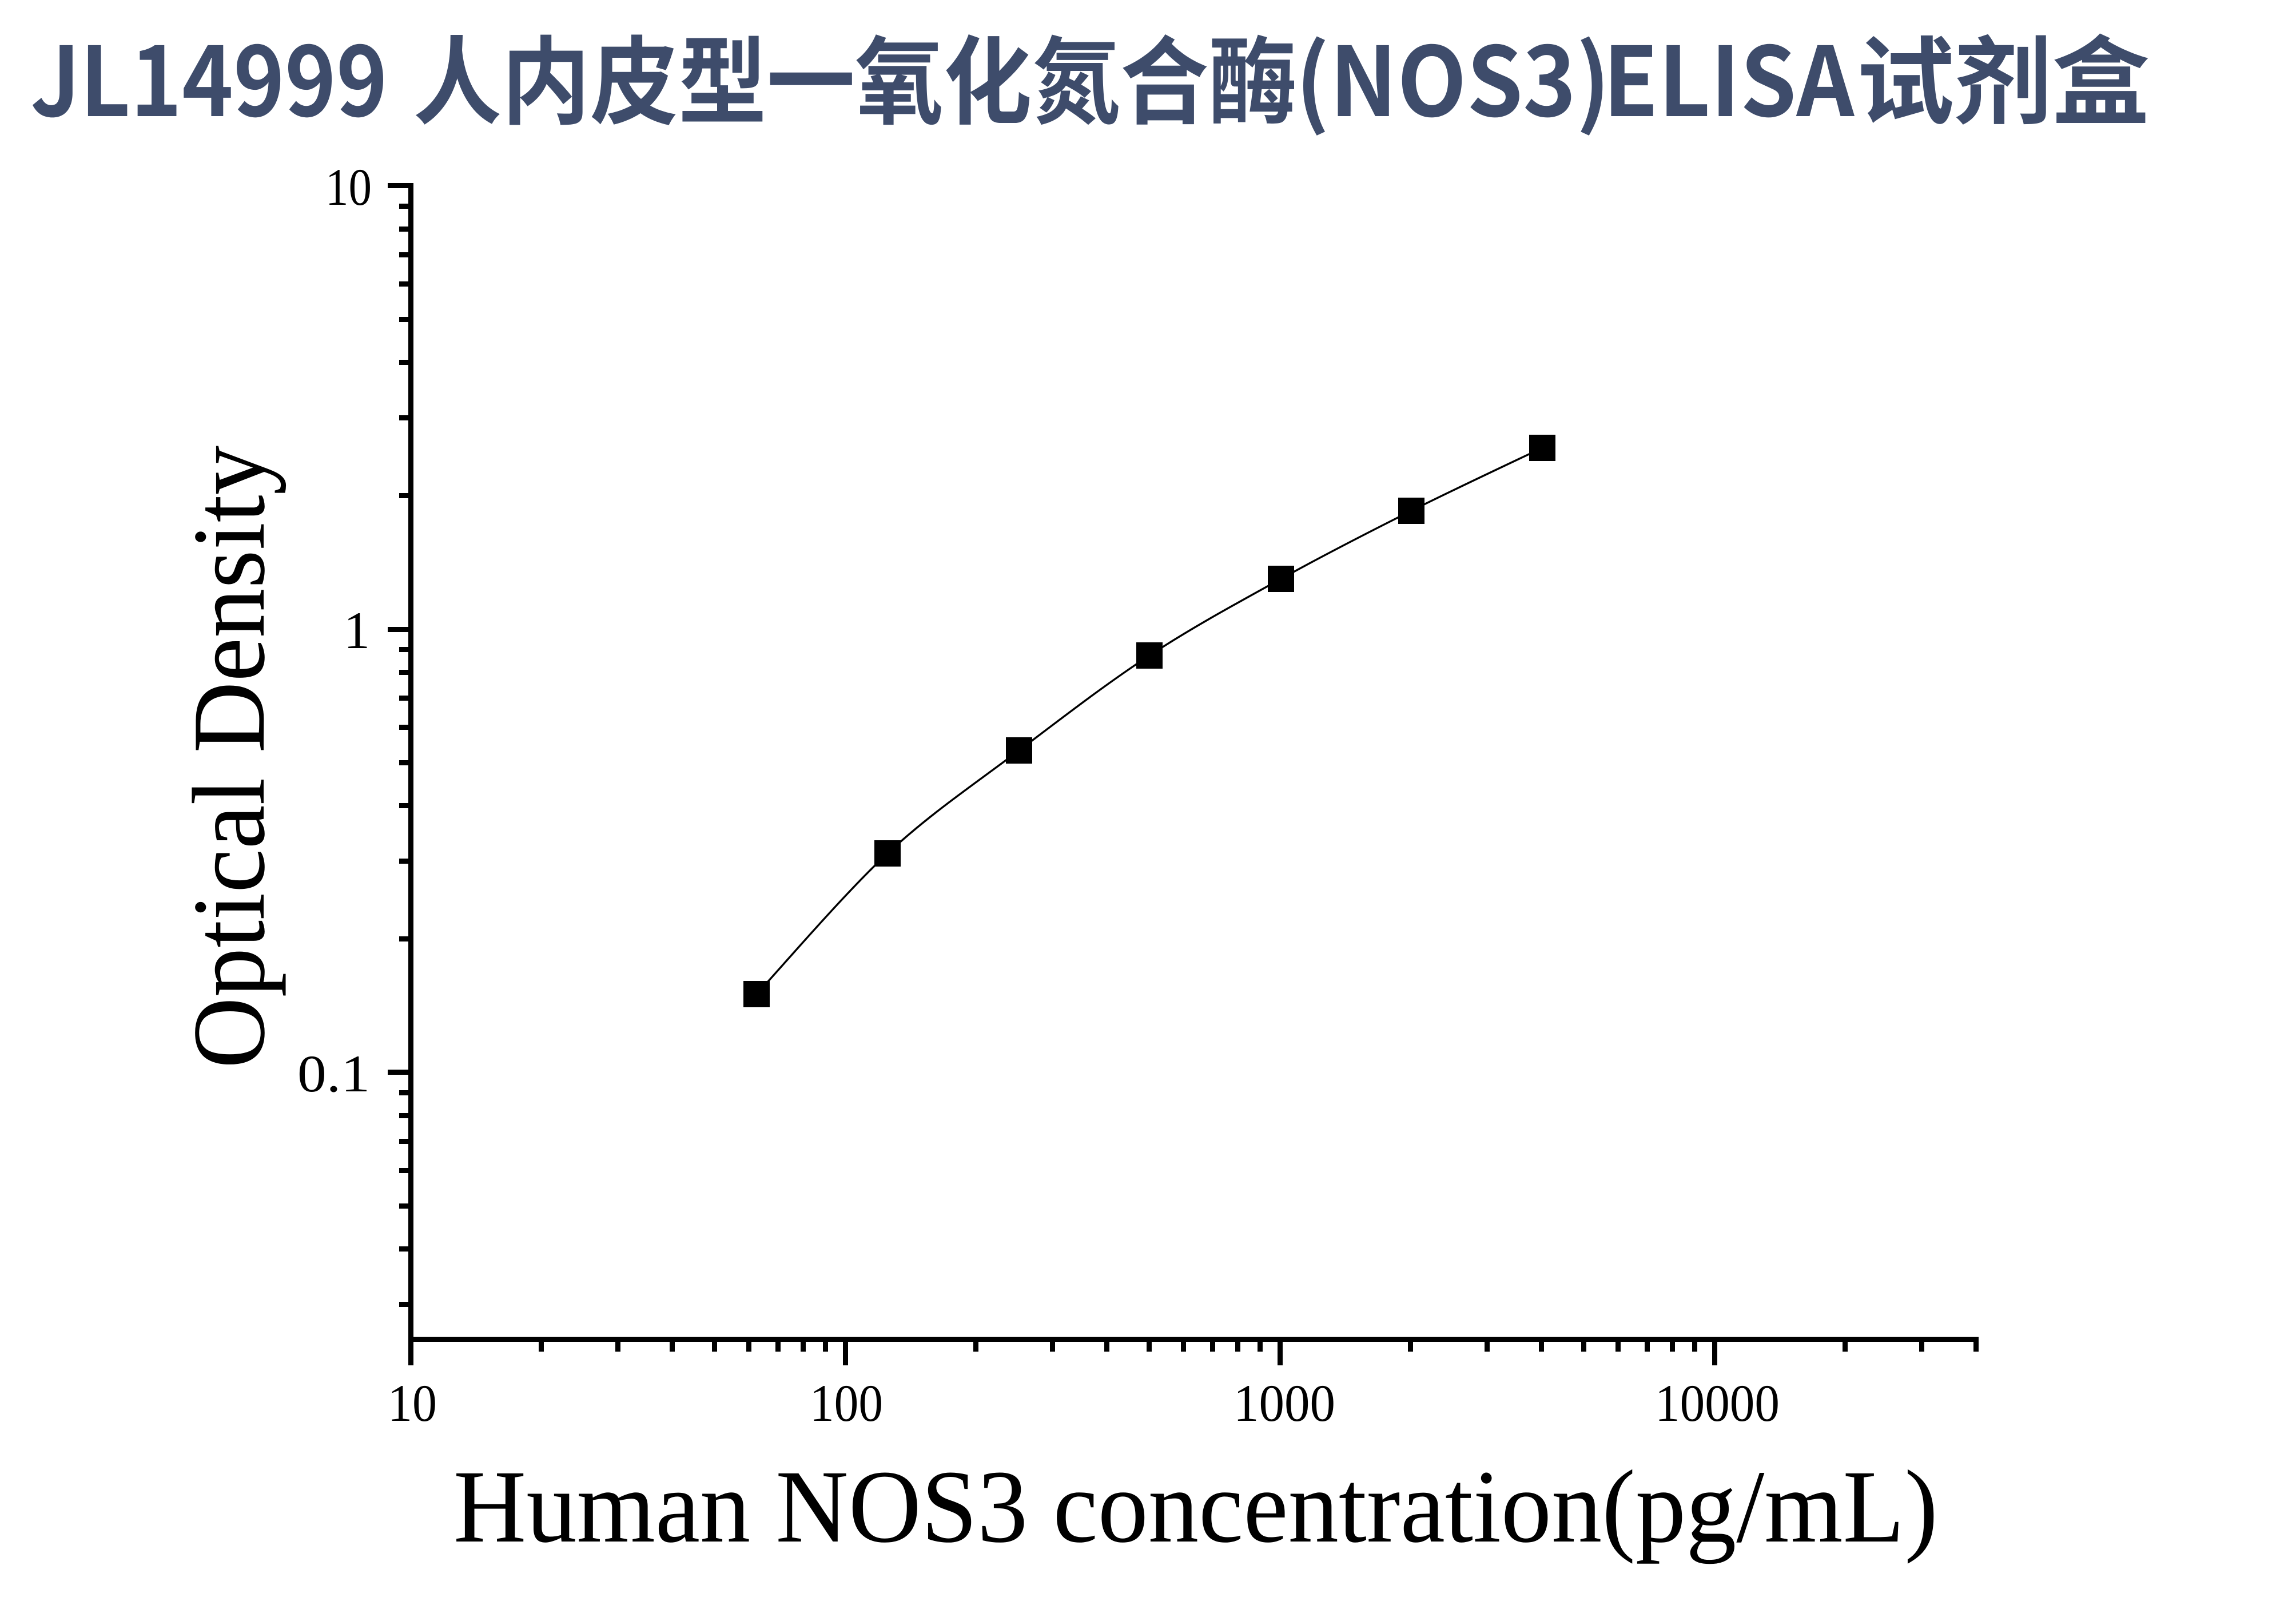 The height and width of the screenshot is (1605, 2296). Describe the element at coordinates (1195, 1506) in the screenshot. I see `svg-text:Human NOS3 concentration(pg/mL: Human NOS3 concentration(pg/mL)` at that location.